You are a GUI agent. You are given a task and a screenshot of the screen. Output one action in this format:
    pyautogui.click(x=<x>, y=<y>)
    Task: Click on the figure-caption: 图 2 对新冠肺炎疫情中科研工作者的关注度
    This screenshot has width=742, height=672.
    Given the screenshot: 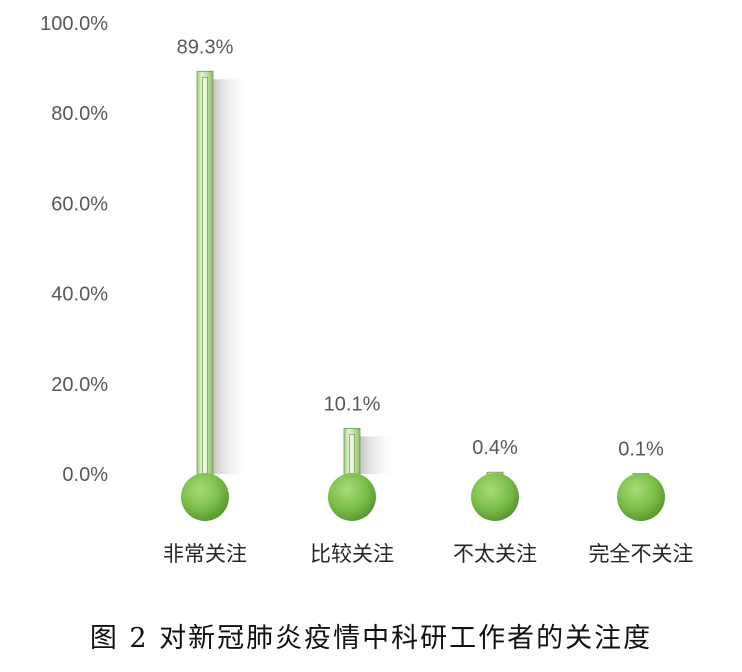 What is the action you would take?
    pyautogui.click(x=371, y=638)
    